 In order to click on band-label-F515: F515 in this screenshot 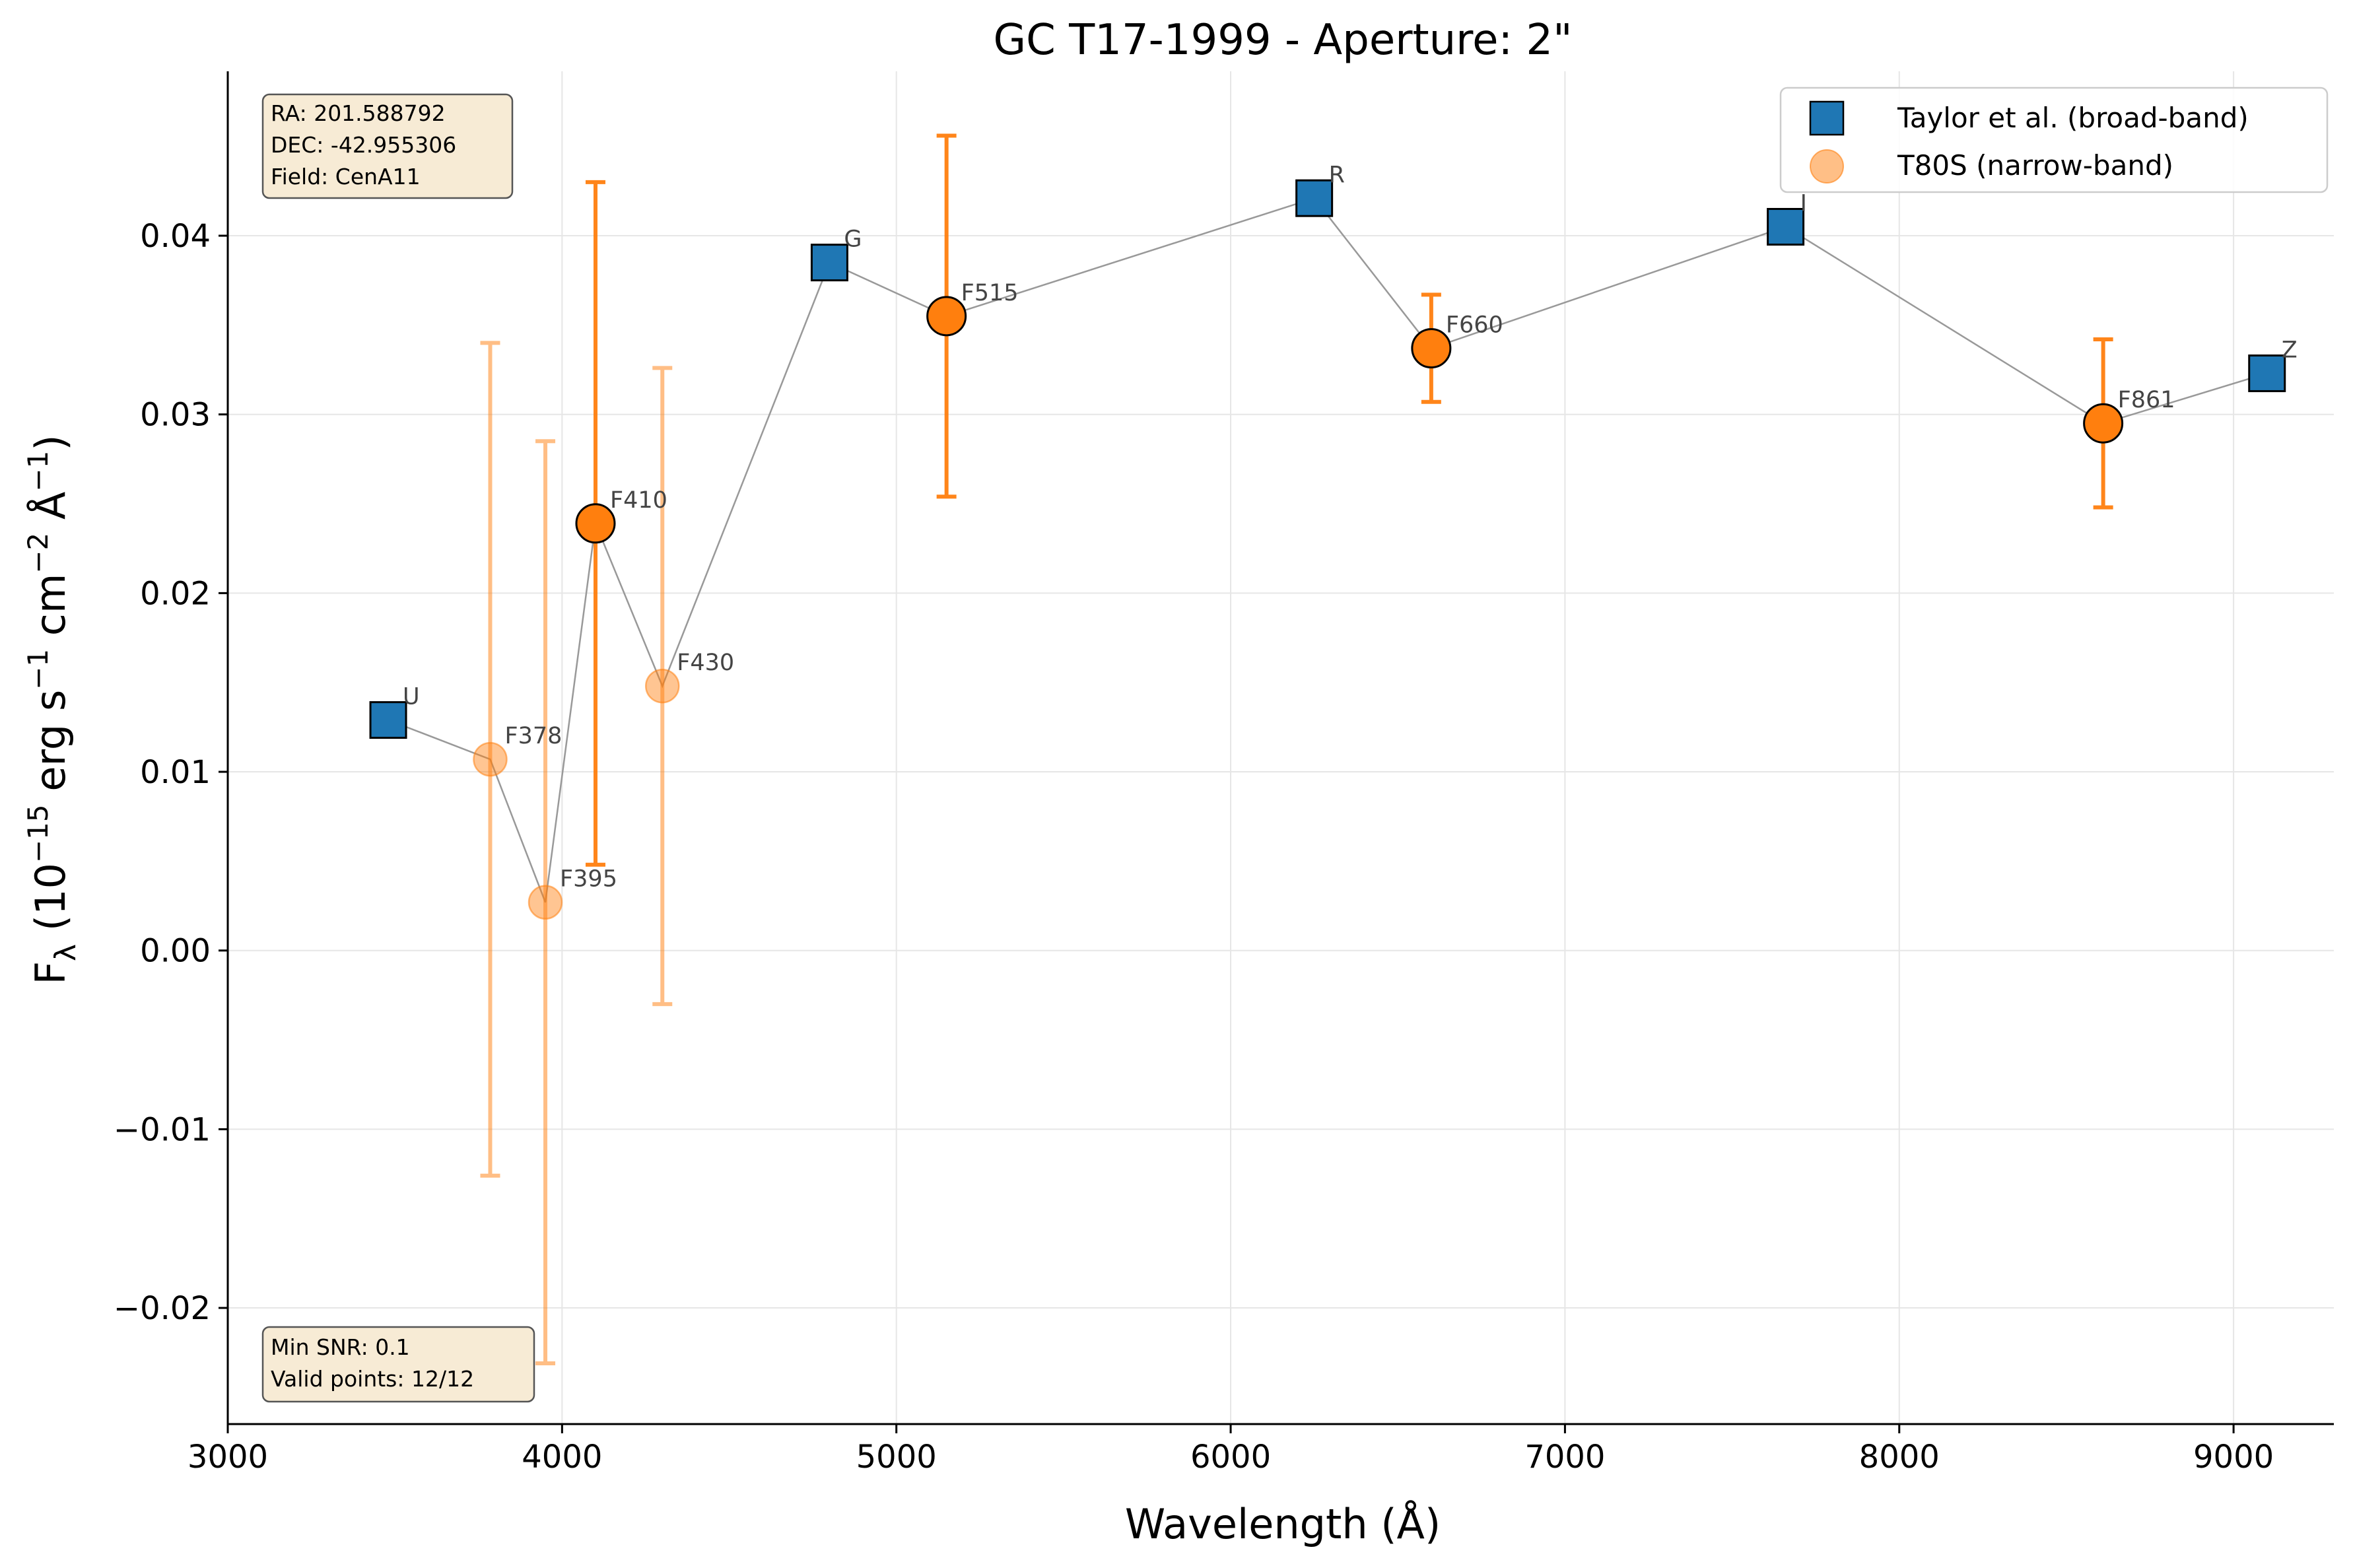, I will do `click(990, 293)`.